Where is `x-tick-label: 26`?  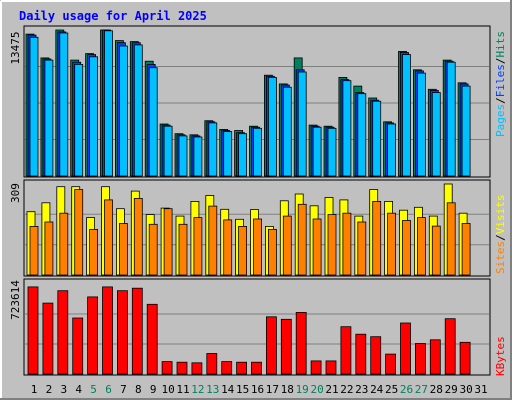 x-tick-label: 26 is located at coordinates (406, 389).